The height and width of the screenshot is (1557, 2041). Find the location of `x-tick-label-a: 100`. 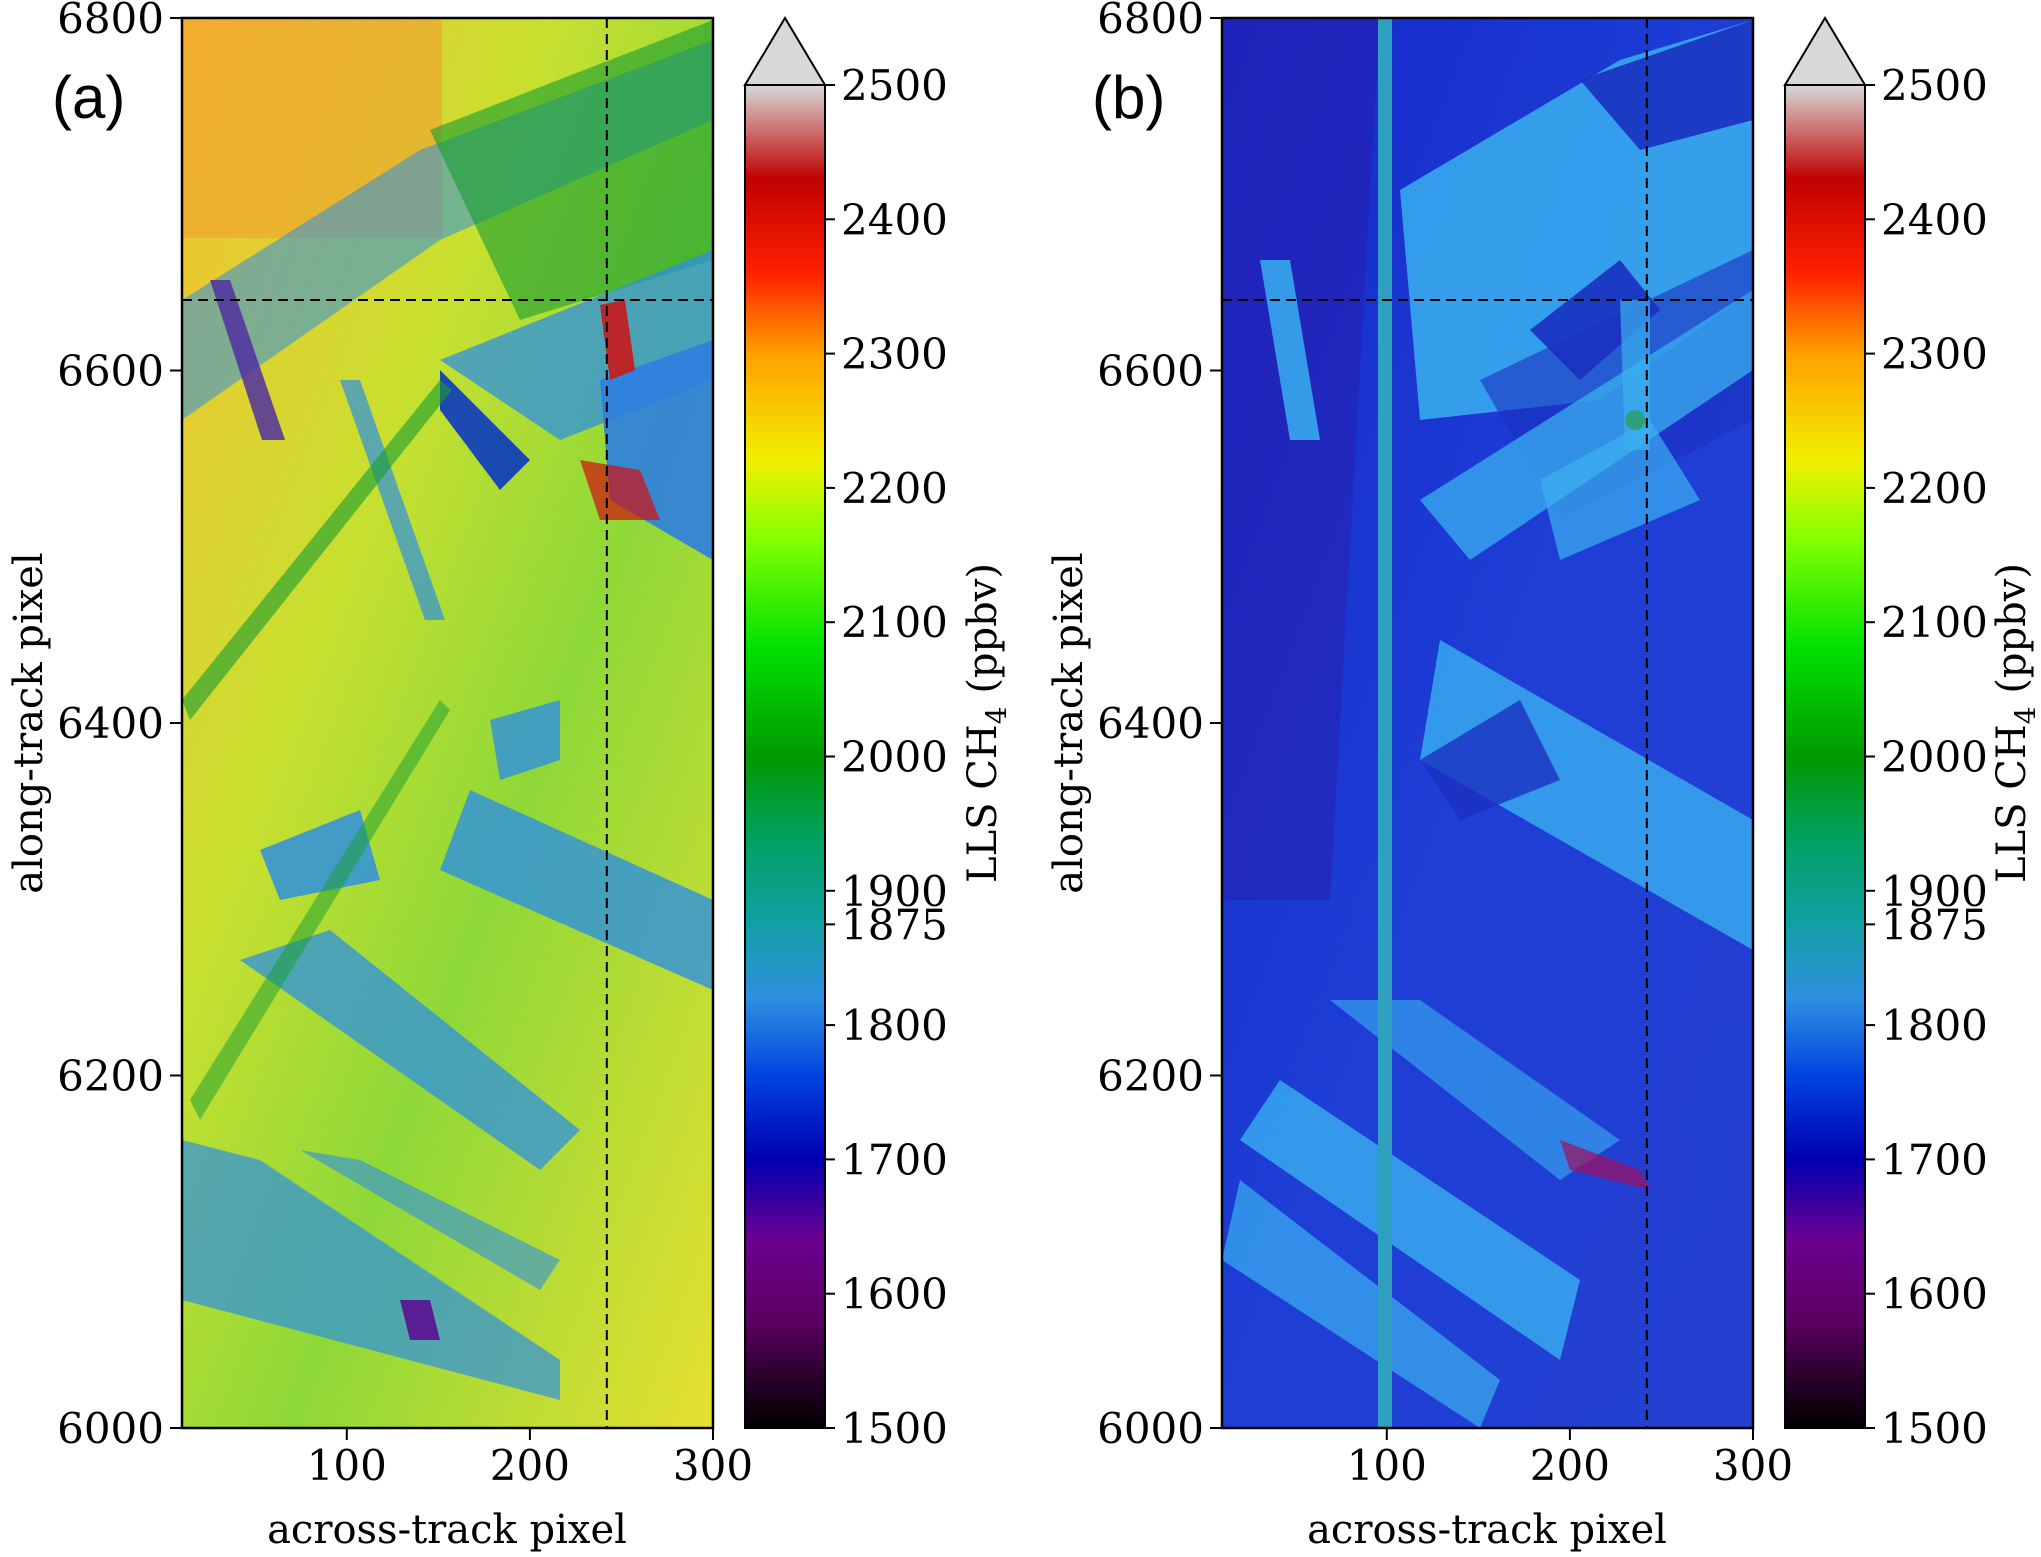

x-tick-label-a: 100 is located at coordinates (347, 1465).